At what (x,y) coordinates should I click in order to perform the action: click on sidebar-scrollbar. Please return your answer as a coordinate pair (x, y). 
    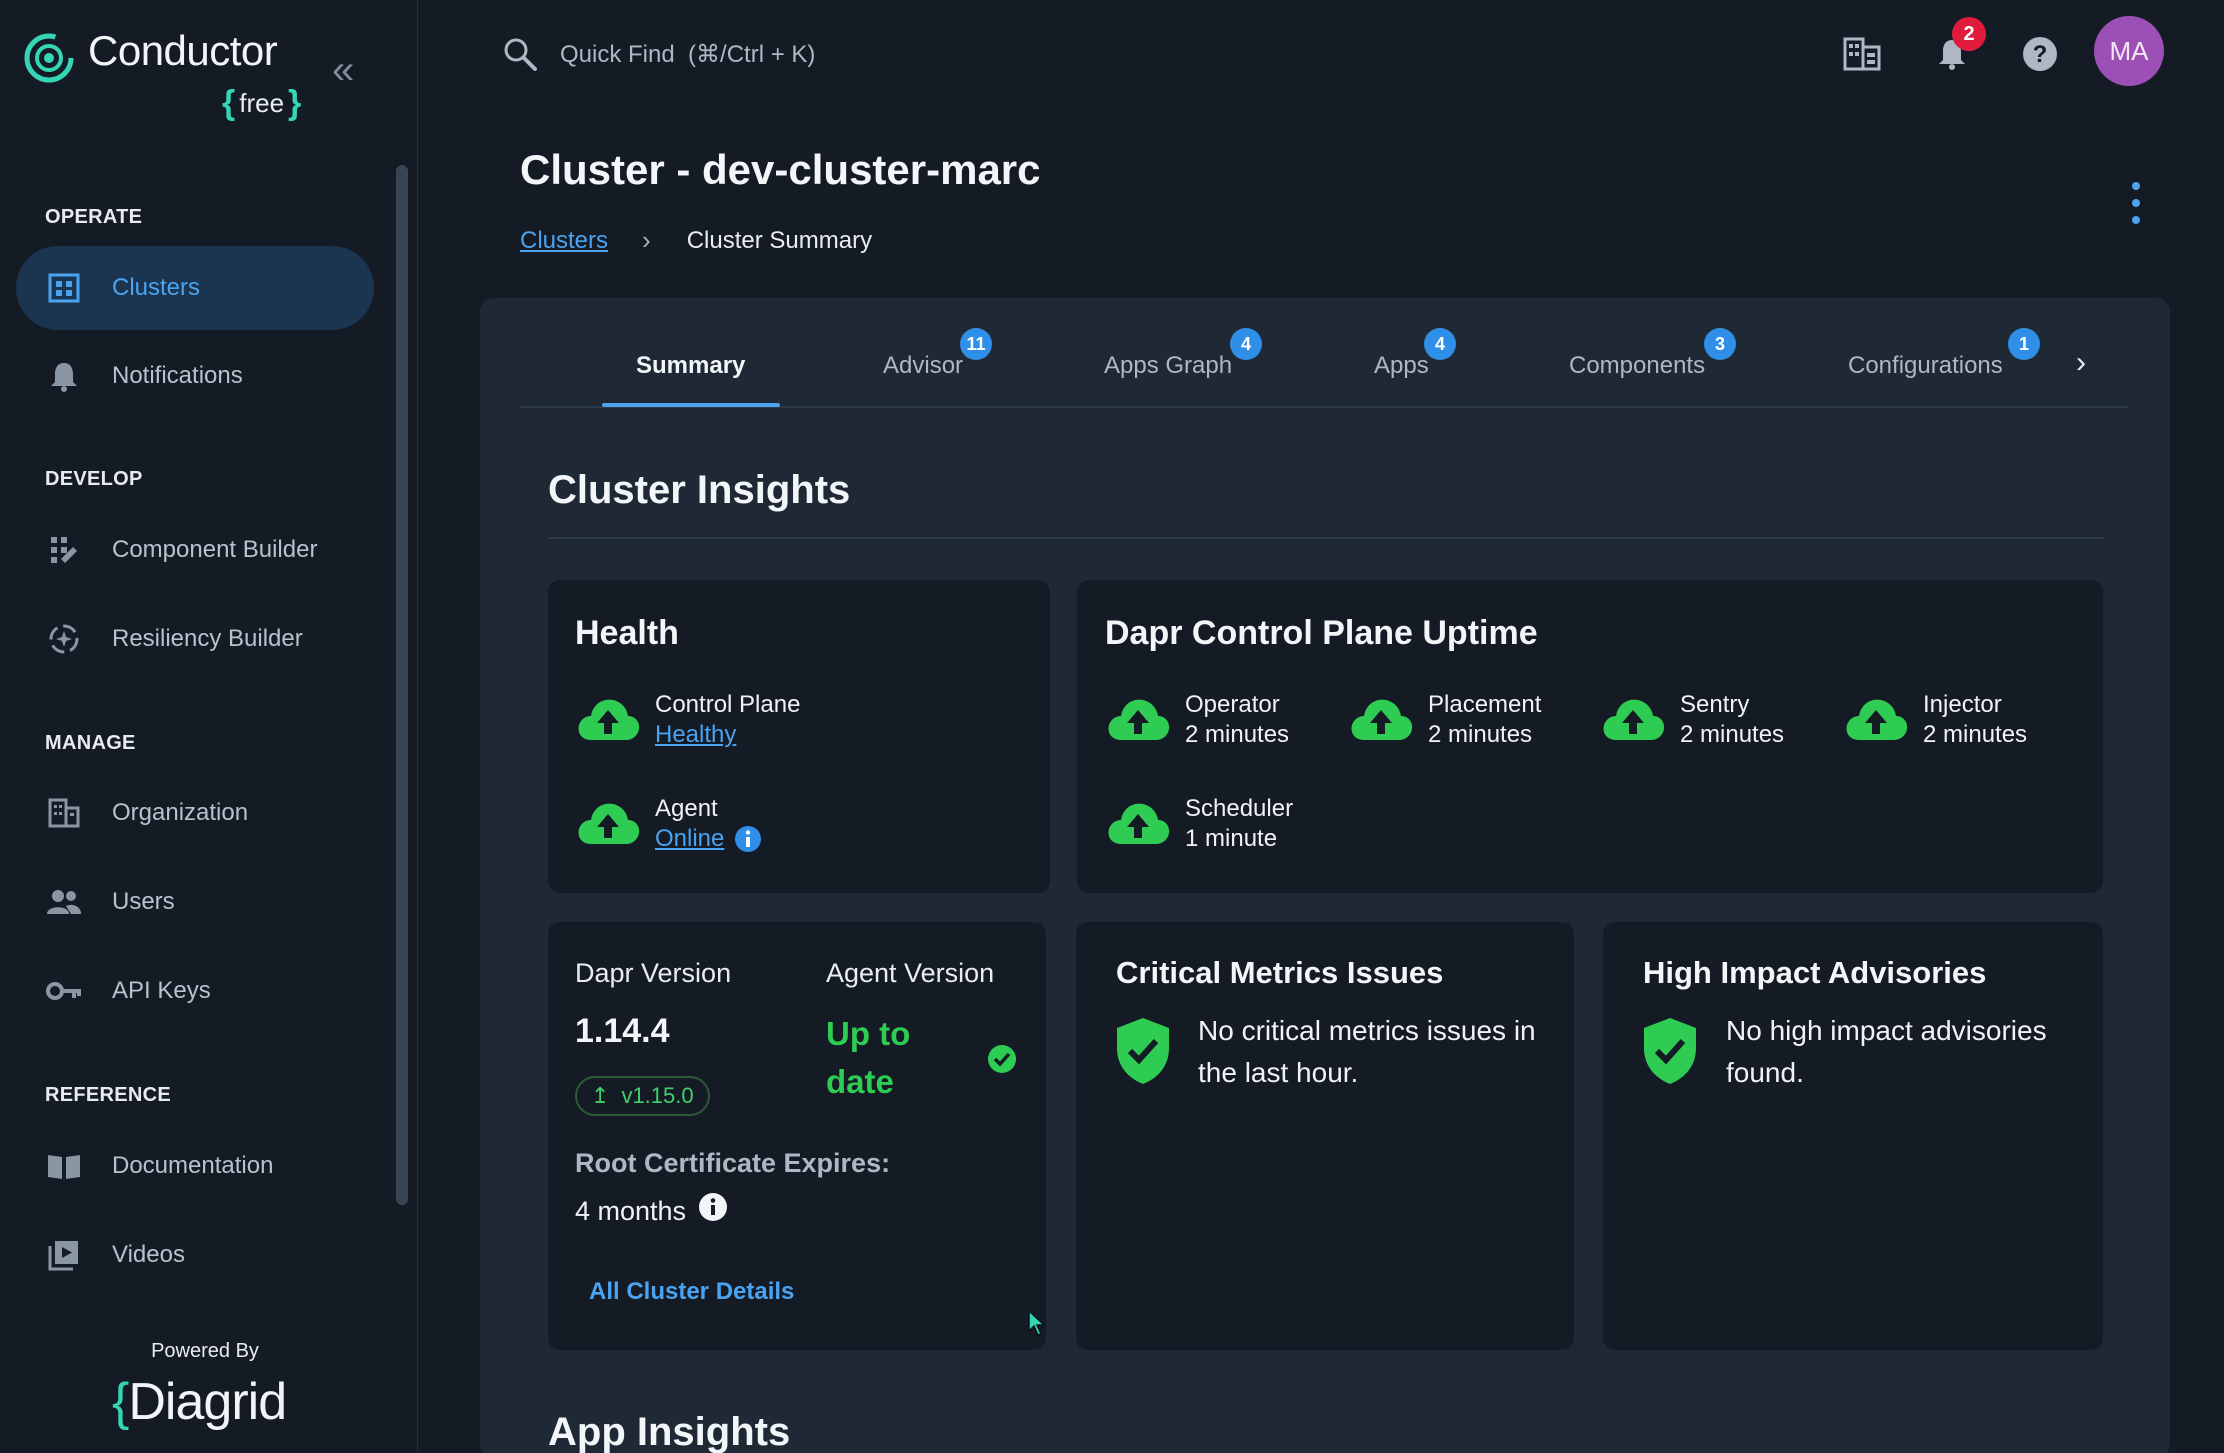
    Looking at the image, I should click on (402, 685).